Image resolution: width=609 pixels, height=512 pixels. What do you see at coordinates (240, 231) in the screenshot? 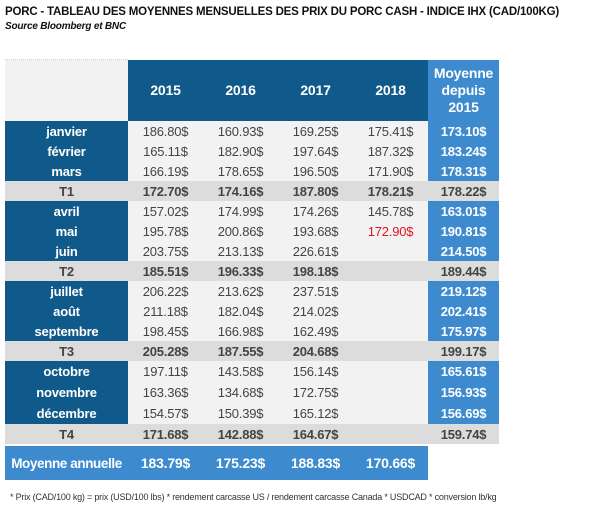
I see `month-value: 200.86$` at bounding box center [240, 231].